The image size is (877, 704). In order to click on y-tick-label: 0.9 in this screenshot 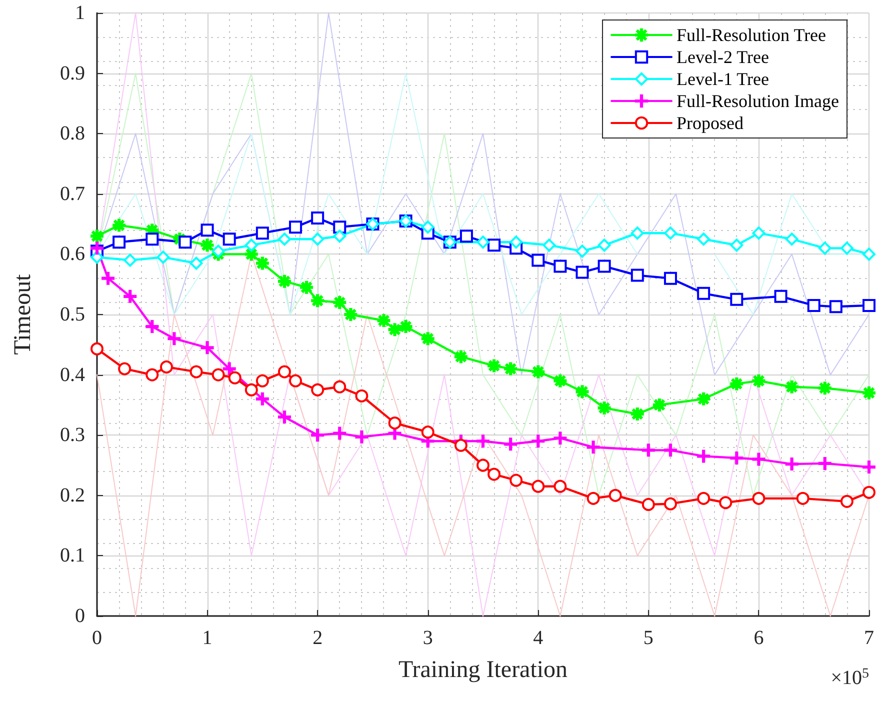, I will do `click(72, 73)`.